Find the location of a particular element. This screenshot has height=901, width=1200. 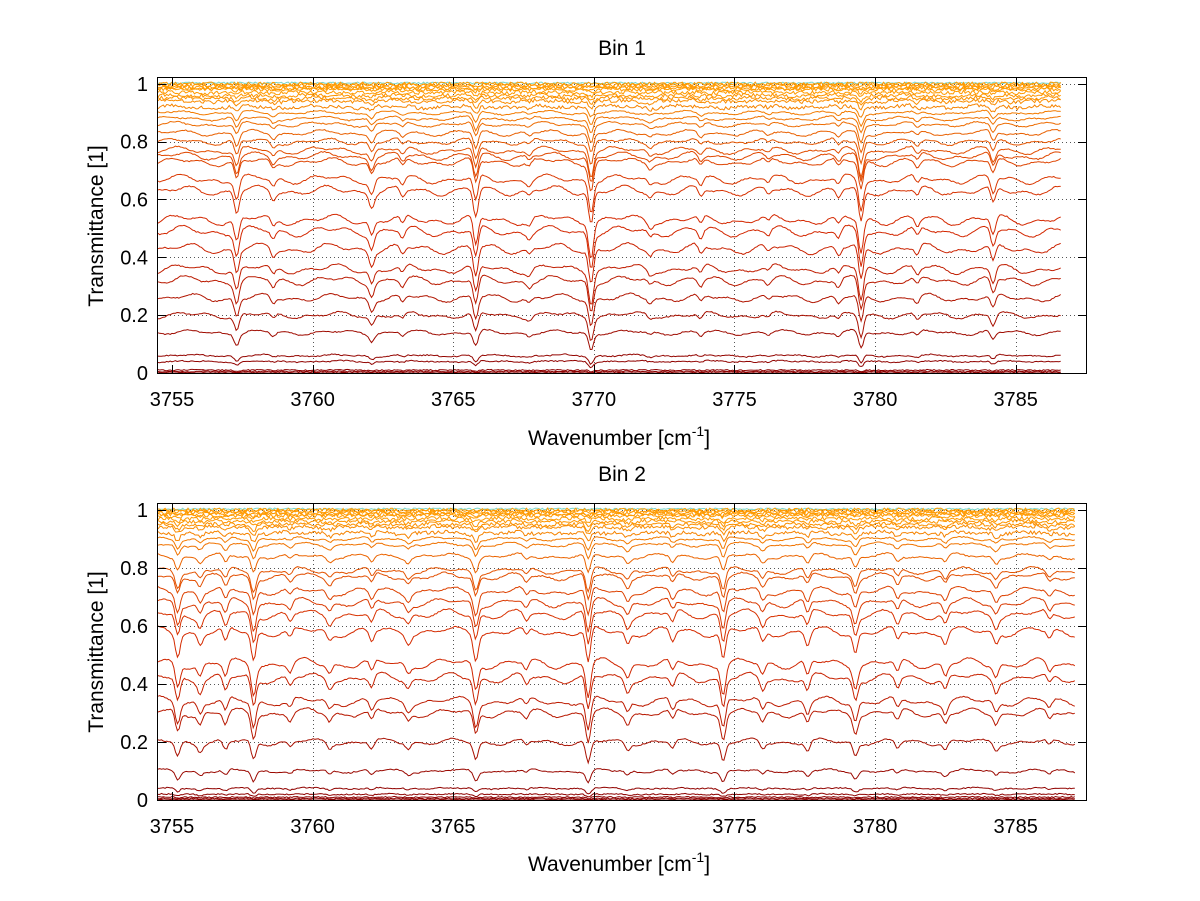

y-tick-label: 1 is located at coordinates (142, 85).